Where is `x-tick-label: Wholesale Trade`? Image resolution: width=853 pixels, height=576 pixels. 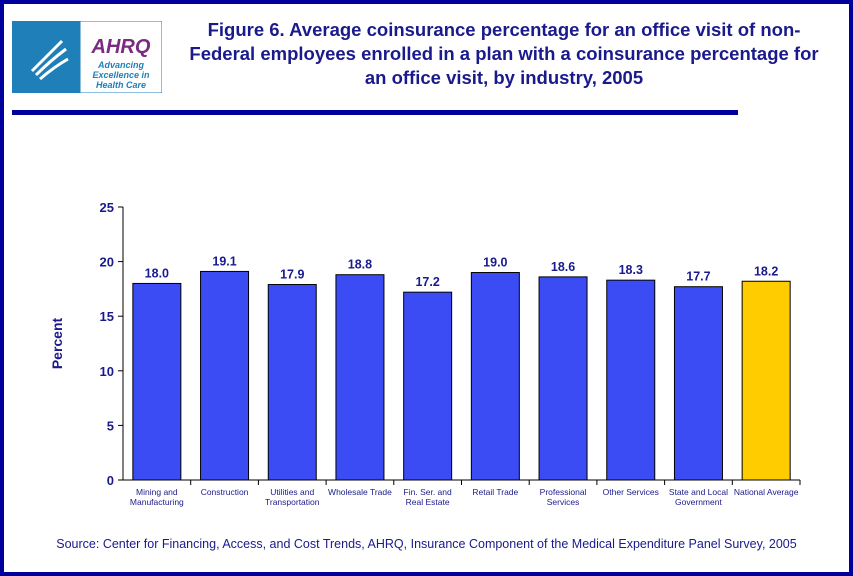 x-tick-label: Wholesale Trade is located at coordinates (360, 492).